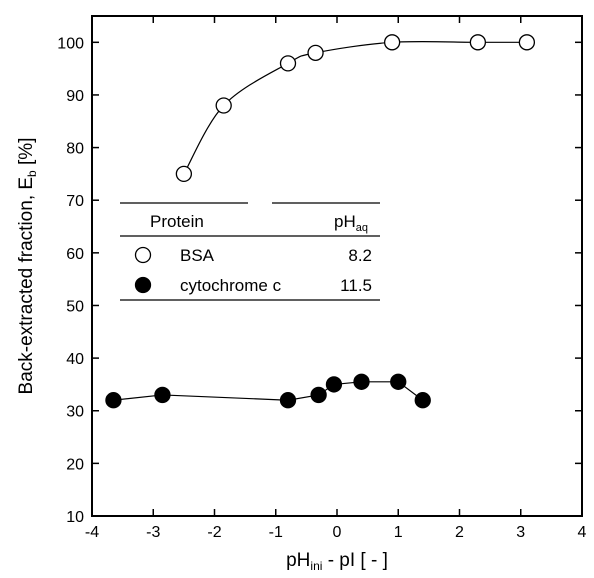 The image size is (594, 578). Describe the element at coordinates (459, 532) in the screenshot. I see `x-tick-label: 2` at that location.